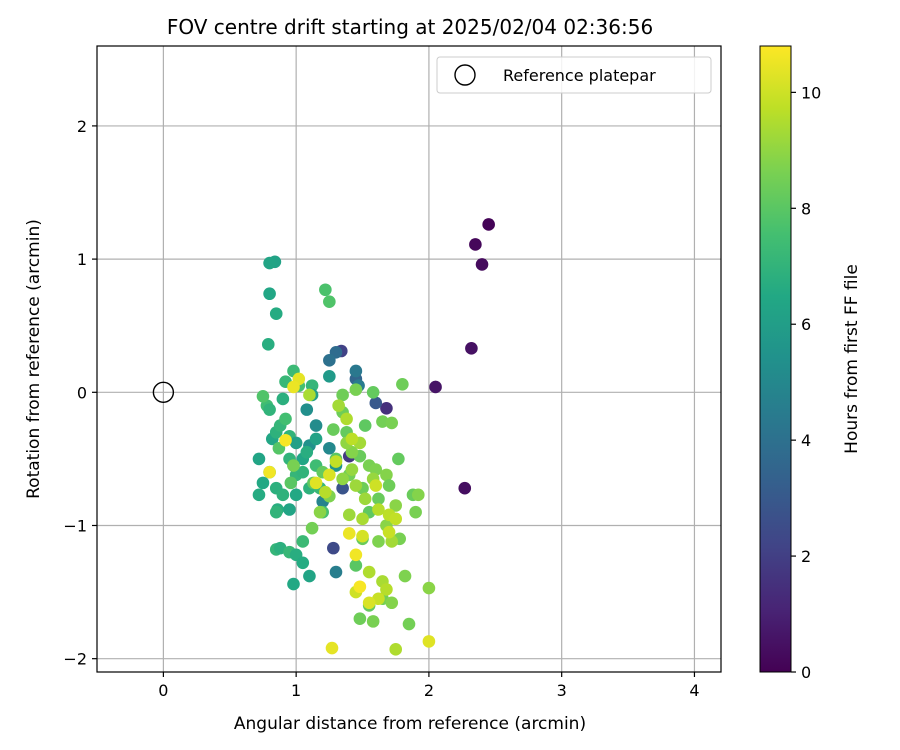  What do you see at coordinates (82, 126) in the screenshot?
I see `y-tick-label: 2` at bounding box center [82, 126].